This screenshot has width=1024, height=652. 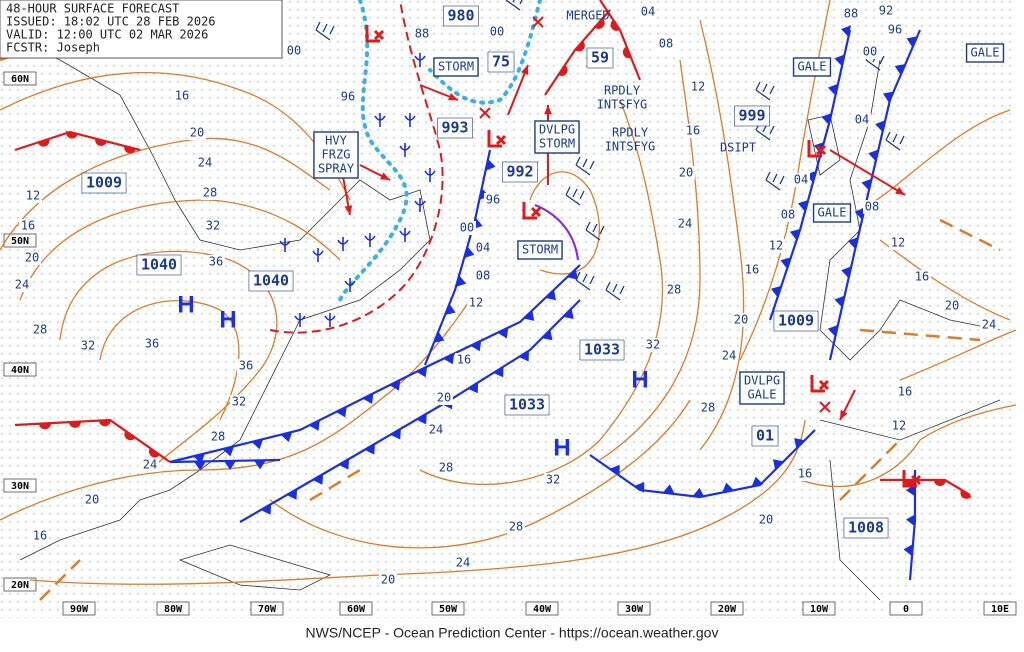 I want to click on warning-box-text: GALE, so click(x=832, y=213).